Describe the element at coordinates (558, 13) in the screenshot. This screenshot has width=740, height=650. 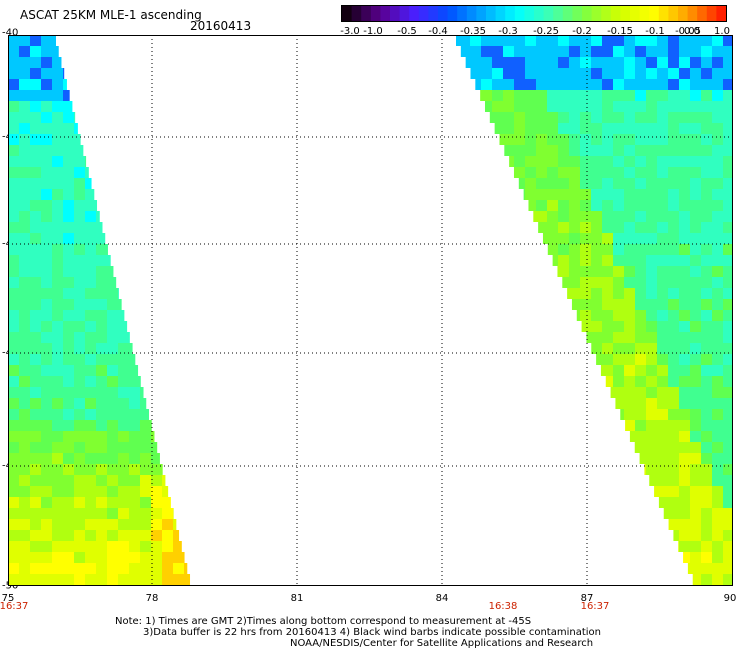
I see `colorbar-swatch` at that location.